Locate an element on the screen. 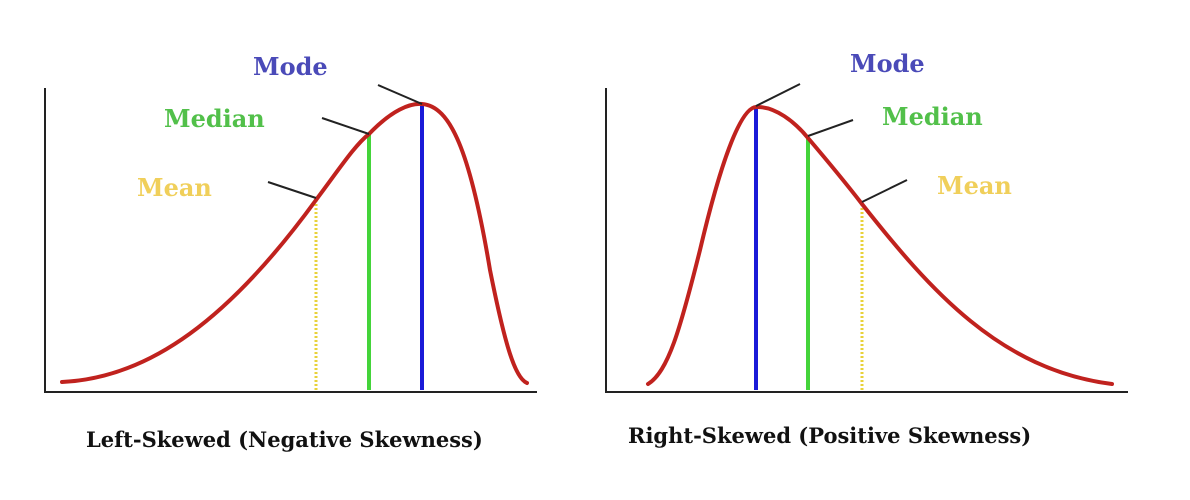  right-caption: Right-Skewed (Positive Skewness) is located at coordinates (829, 435).